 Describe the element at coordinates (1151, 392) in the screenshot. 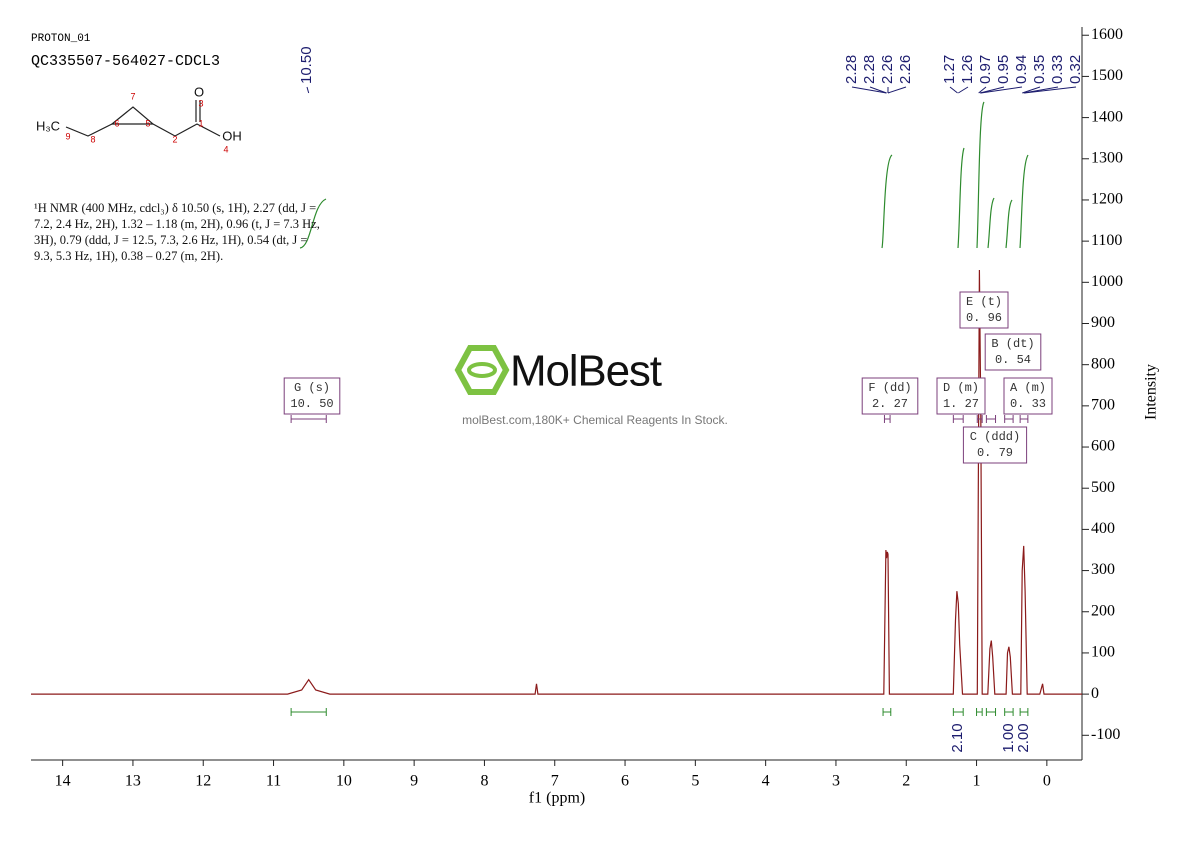

I see `y-axis-label: Intensity` at that location.